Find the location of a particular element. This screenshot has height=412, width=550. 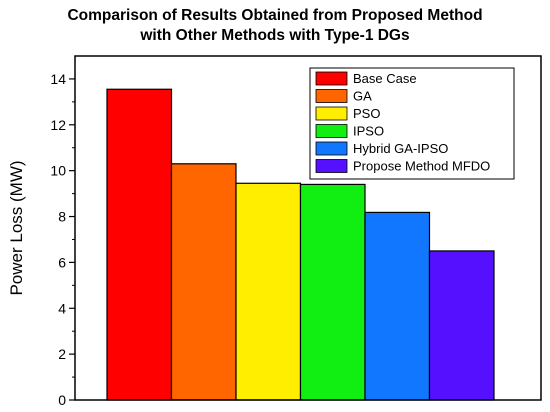

y-tick-label: 0 is located at coordinates (62, 400).